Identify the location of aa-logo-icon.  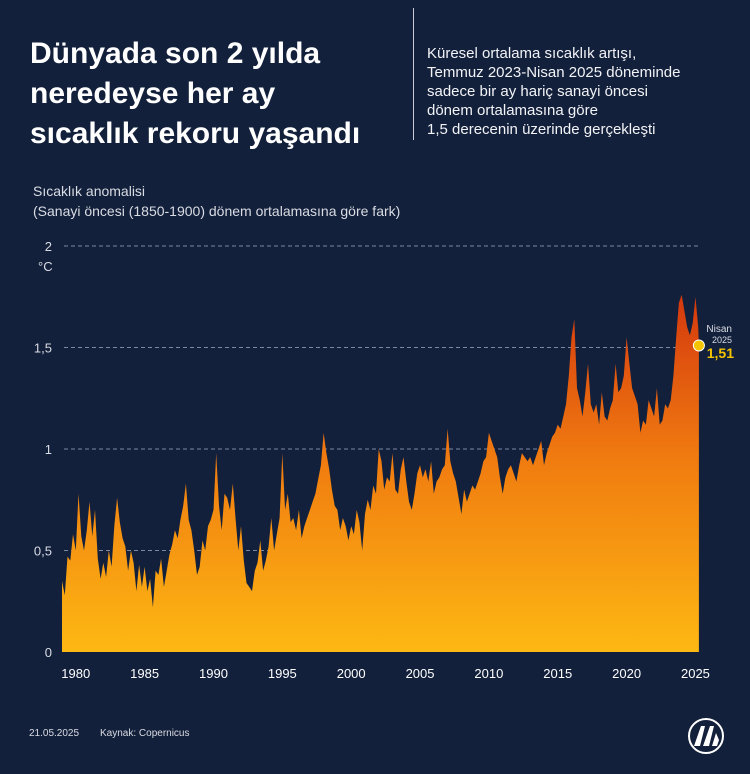
(706, 736).